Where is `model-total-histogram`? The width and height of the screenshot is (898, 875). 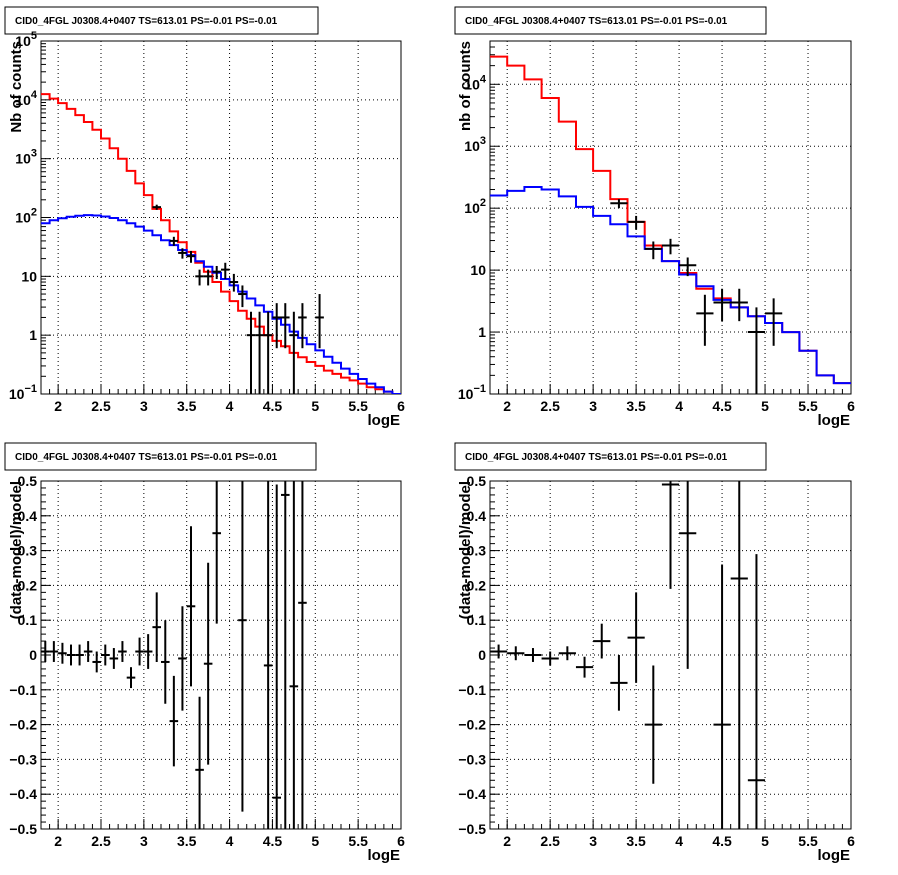 model-total-histogram is located at coordinates (221, 243).